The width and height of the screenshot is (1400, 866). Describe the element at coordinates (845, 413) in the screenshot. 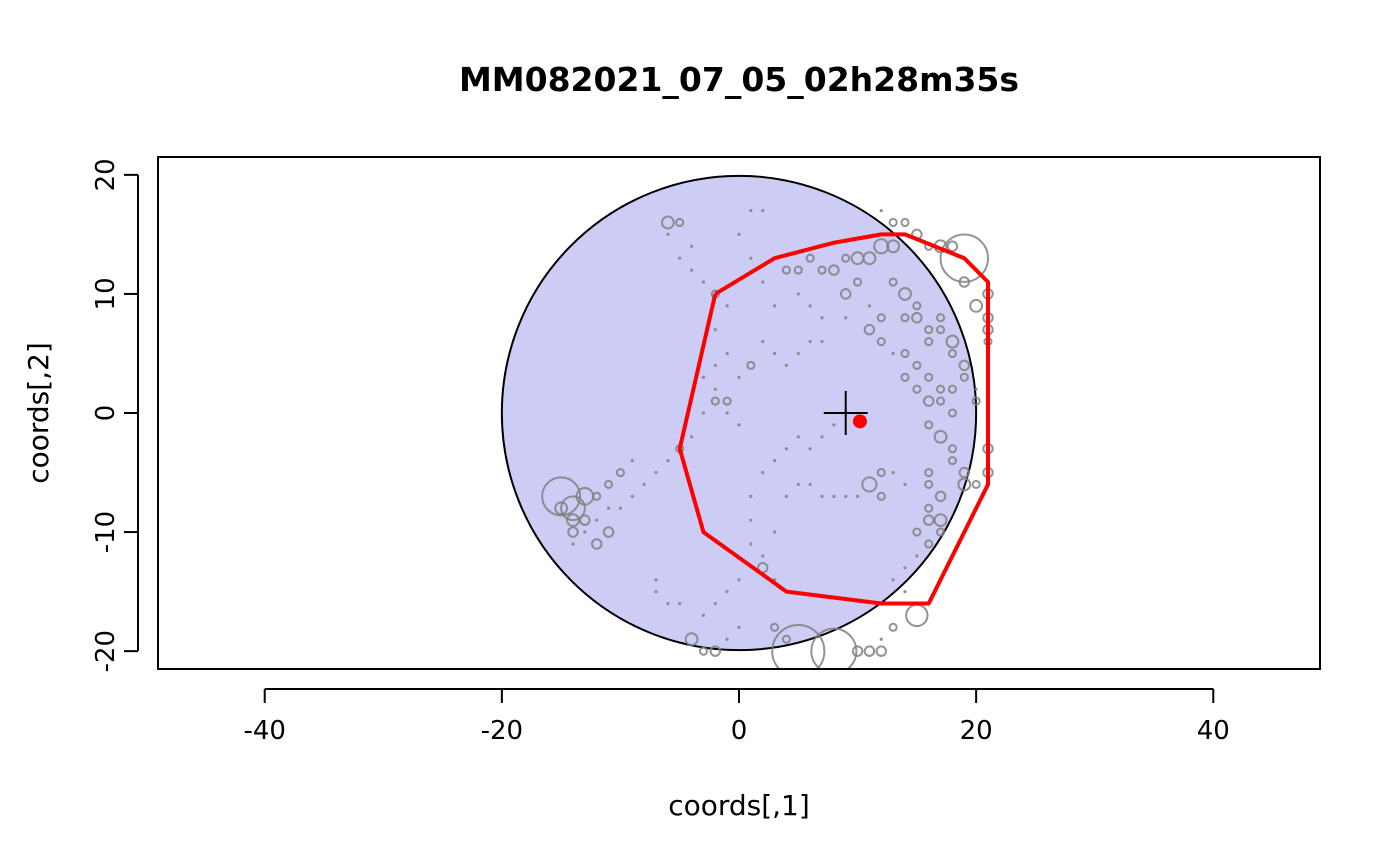

I see `center-cross` at that location.